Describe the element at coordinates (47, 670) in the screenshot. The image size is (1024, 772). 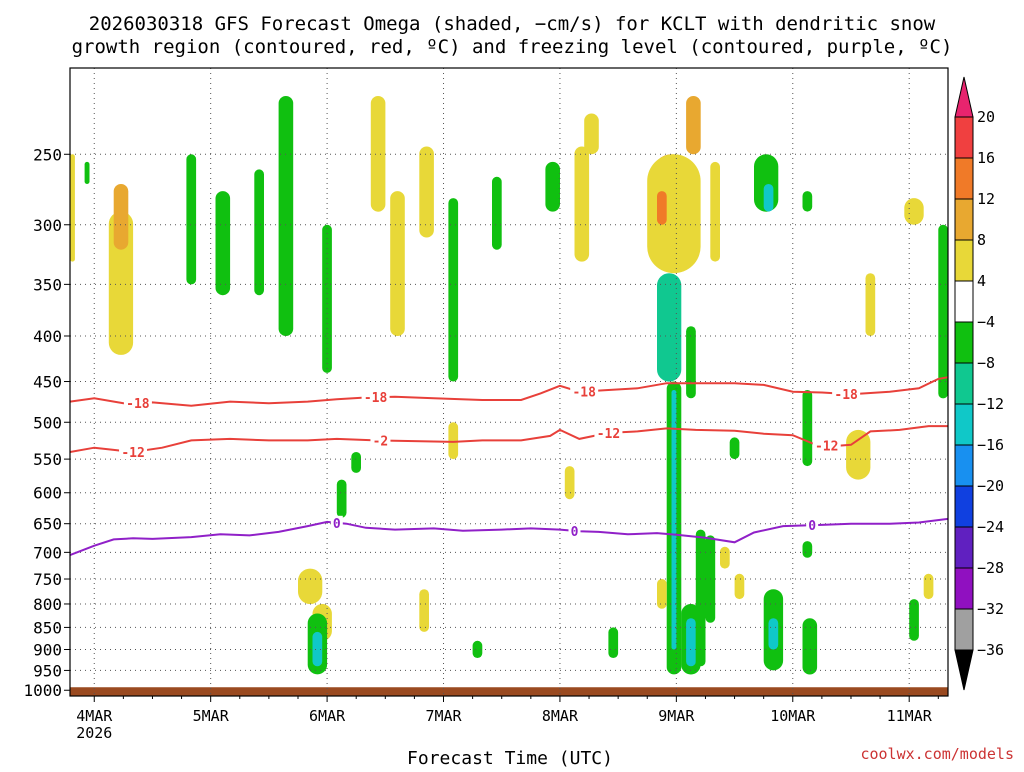
I see `y-tick-label-950: 950` at that location.